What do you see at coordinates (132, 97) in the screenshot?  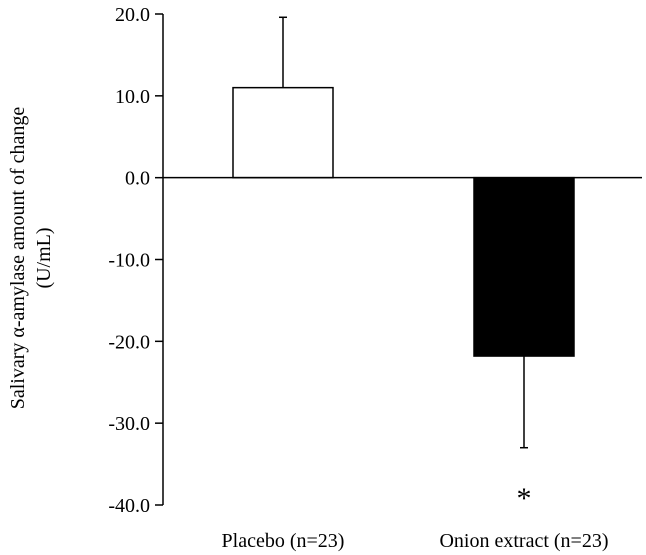 I see `y-tick-label: 10.0` at bounding box center [132, 97].